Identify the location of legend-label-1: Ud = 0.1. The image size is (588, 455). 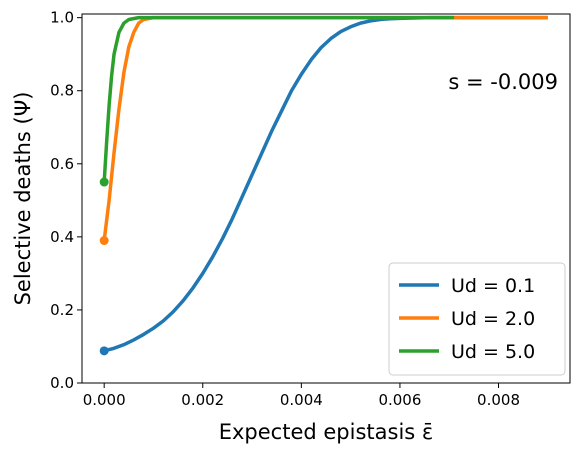
(493, 286).